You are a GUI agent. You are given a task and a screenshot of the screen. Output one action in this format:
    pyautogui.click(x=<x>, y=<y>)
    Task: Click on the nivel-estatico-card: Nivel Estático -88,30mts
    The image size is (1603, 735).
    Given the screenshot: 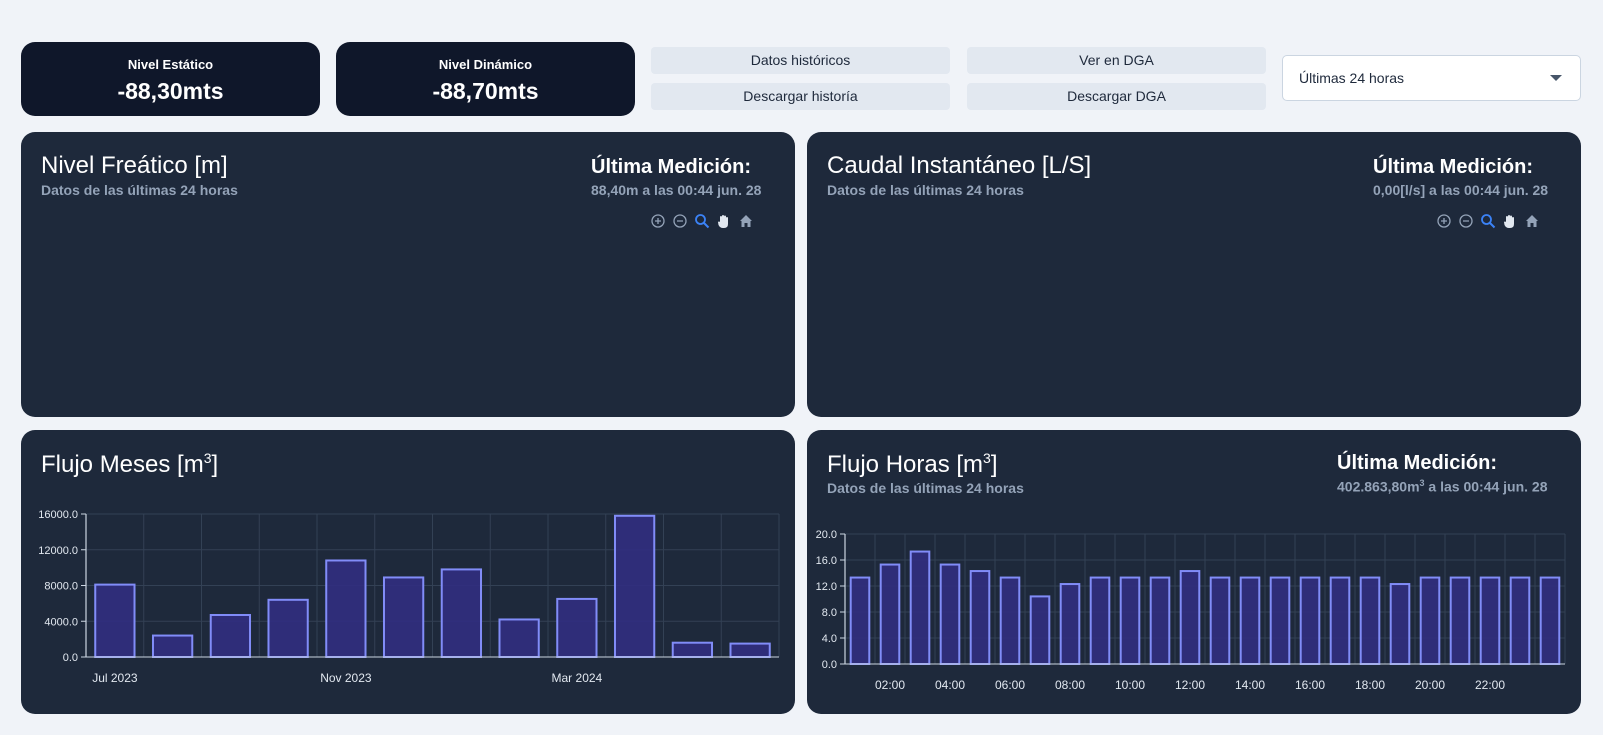 What is the action you would take?
    pyautogui.click(x=170, y=79)
    